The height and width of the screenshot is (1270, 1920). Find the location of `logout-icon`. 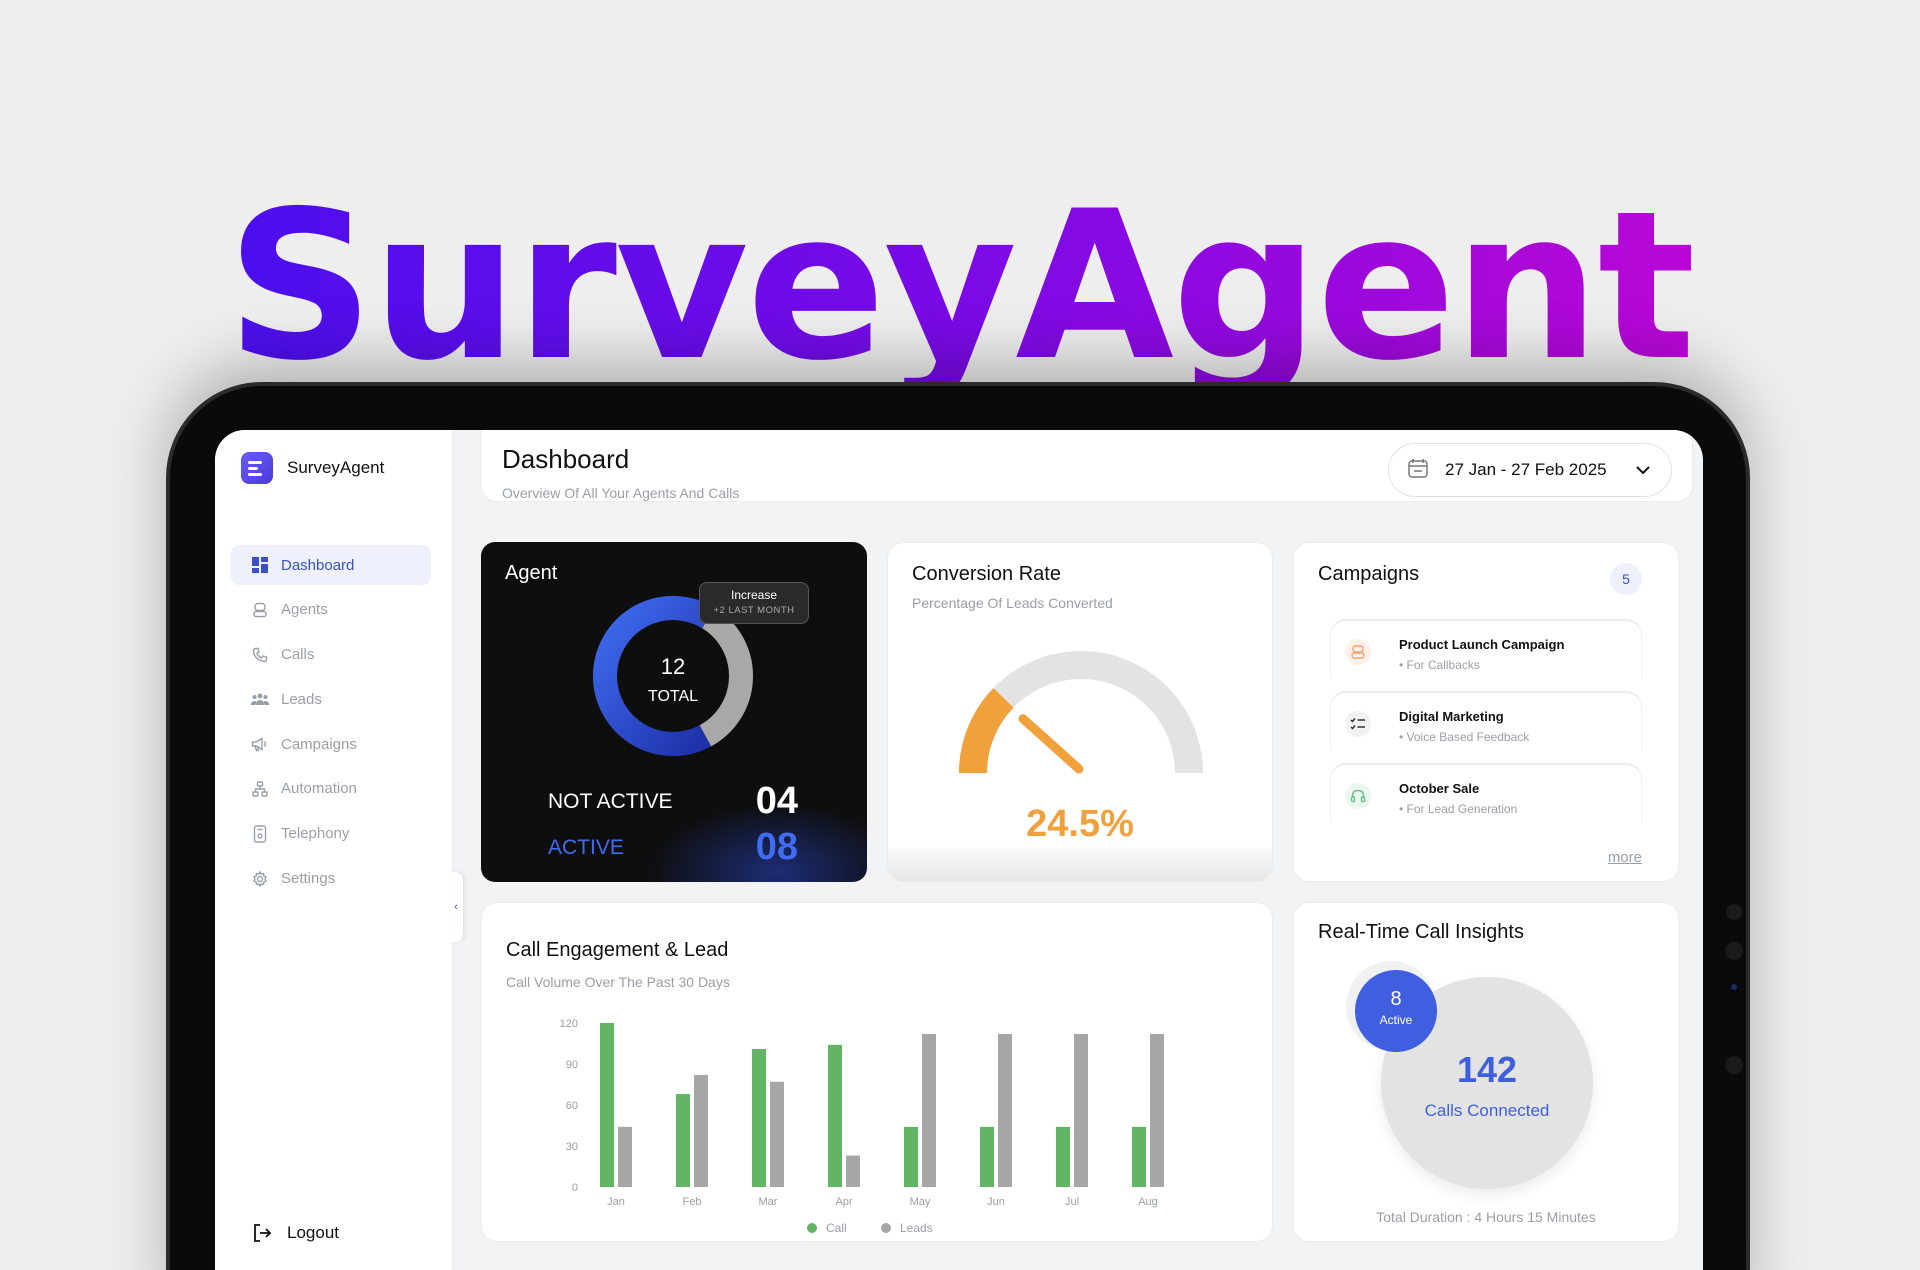

logout-icon is located at coordinates (262, 1233).